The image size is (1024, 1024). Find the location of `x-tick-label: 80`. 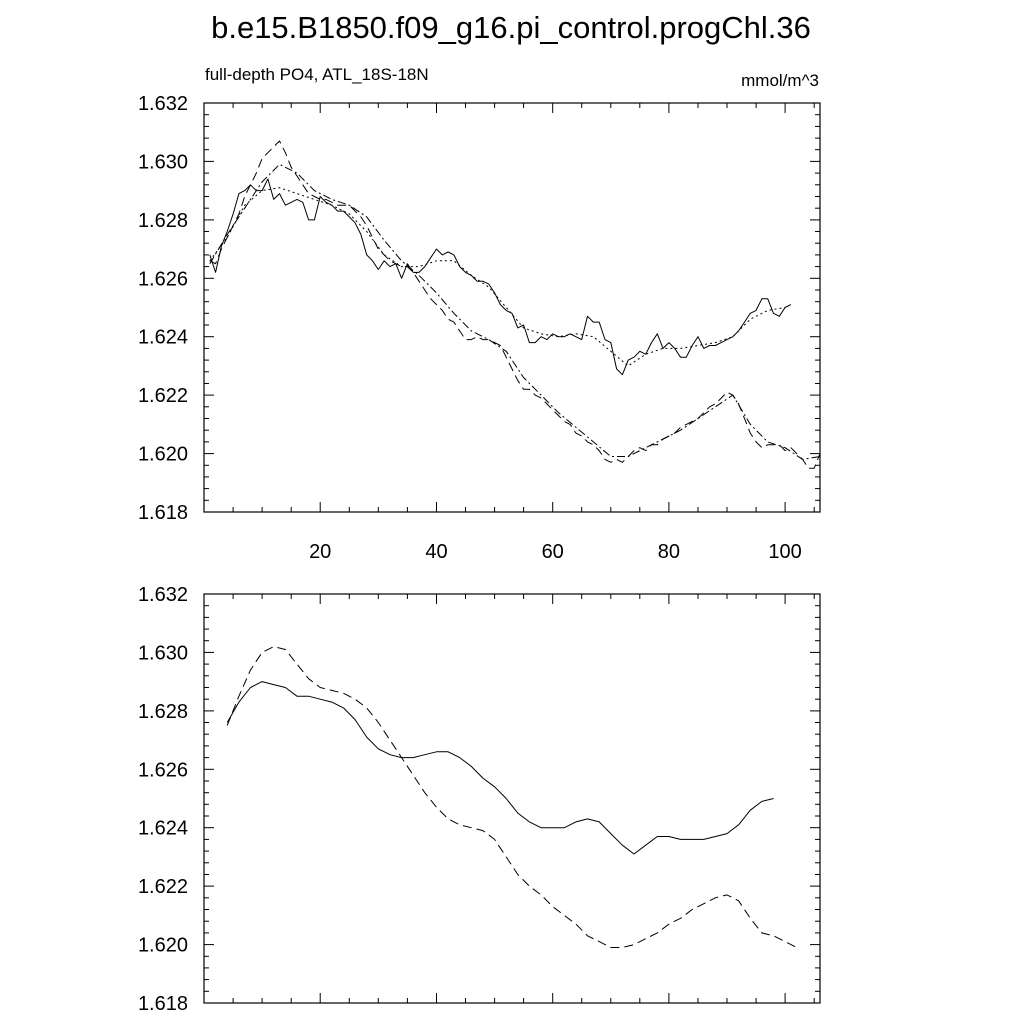

x-tick-label: 80 is located at coordinates (669, 552).